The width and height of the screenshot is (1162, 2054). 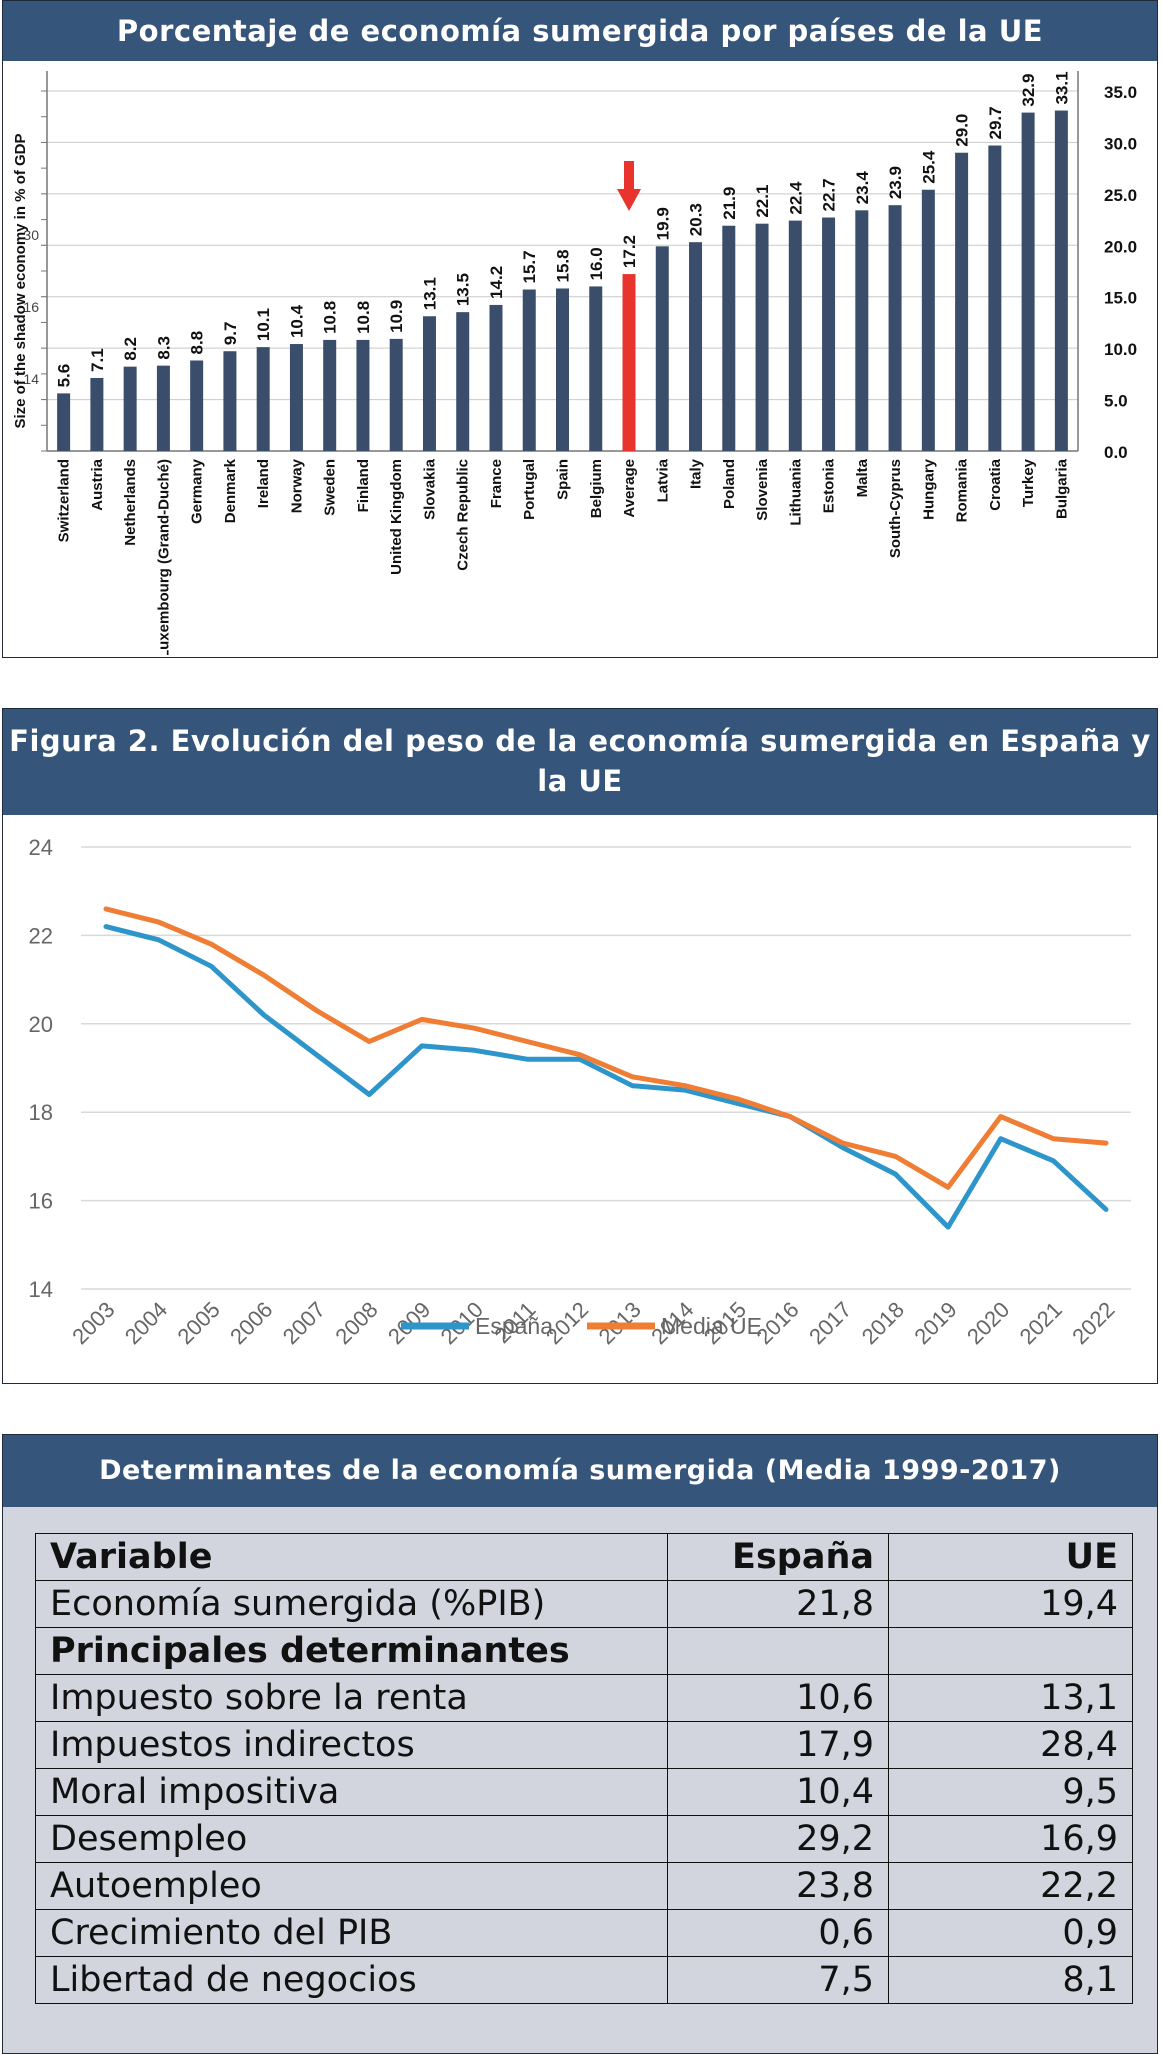 What do you see at coordinates (429, 293) in the screenshot?
I see `bar-value-label: 13.1` at bounding box center [429, 293].